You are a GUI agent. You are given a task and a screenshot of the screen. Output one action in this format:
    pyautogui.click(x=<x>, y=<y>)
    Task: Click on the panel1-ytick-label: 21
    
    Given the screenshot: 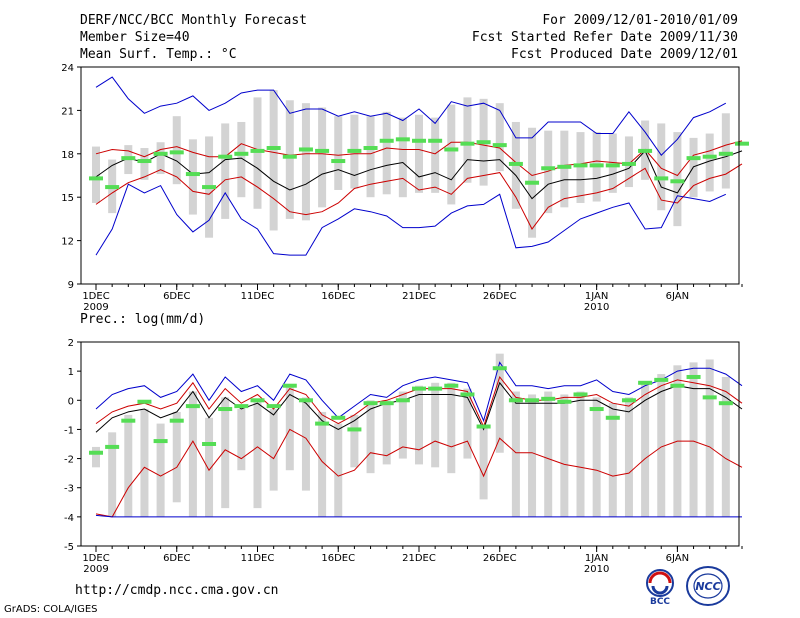 What is the action you would take?
    pyautogui.click(x=67, y=111)
    